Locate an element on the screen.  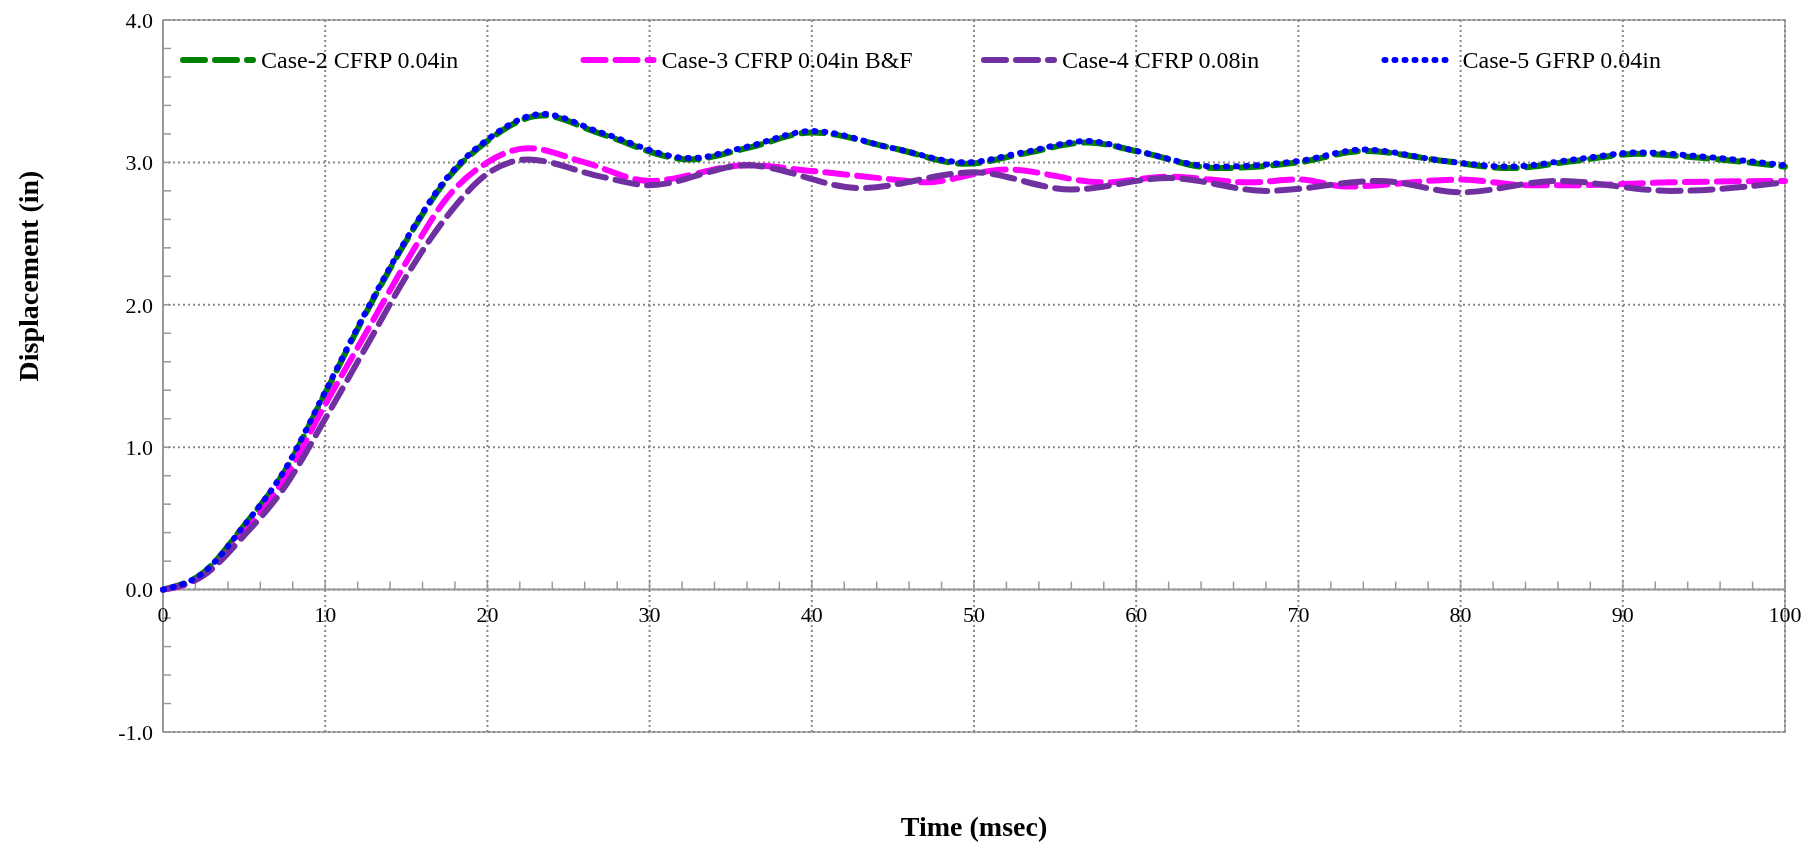
x-tick-label: 10 is located at coordinates (325, 614).